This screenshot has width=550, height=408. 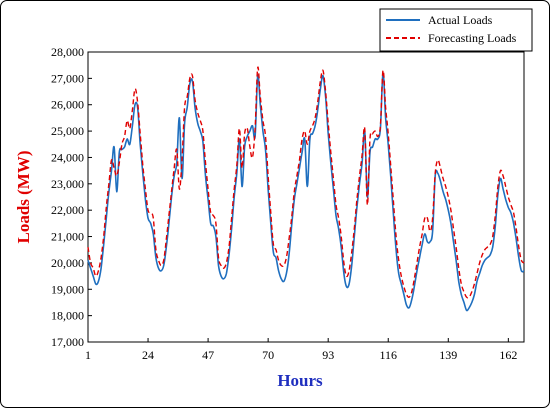 What do you see at coordinates (67, 78) in the screenshot?
I see `y-tick-label: 27,000` at bounding box center [67, 78].